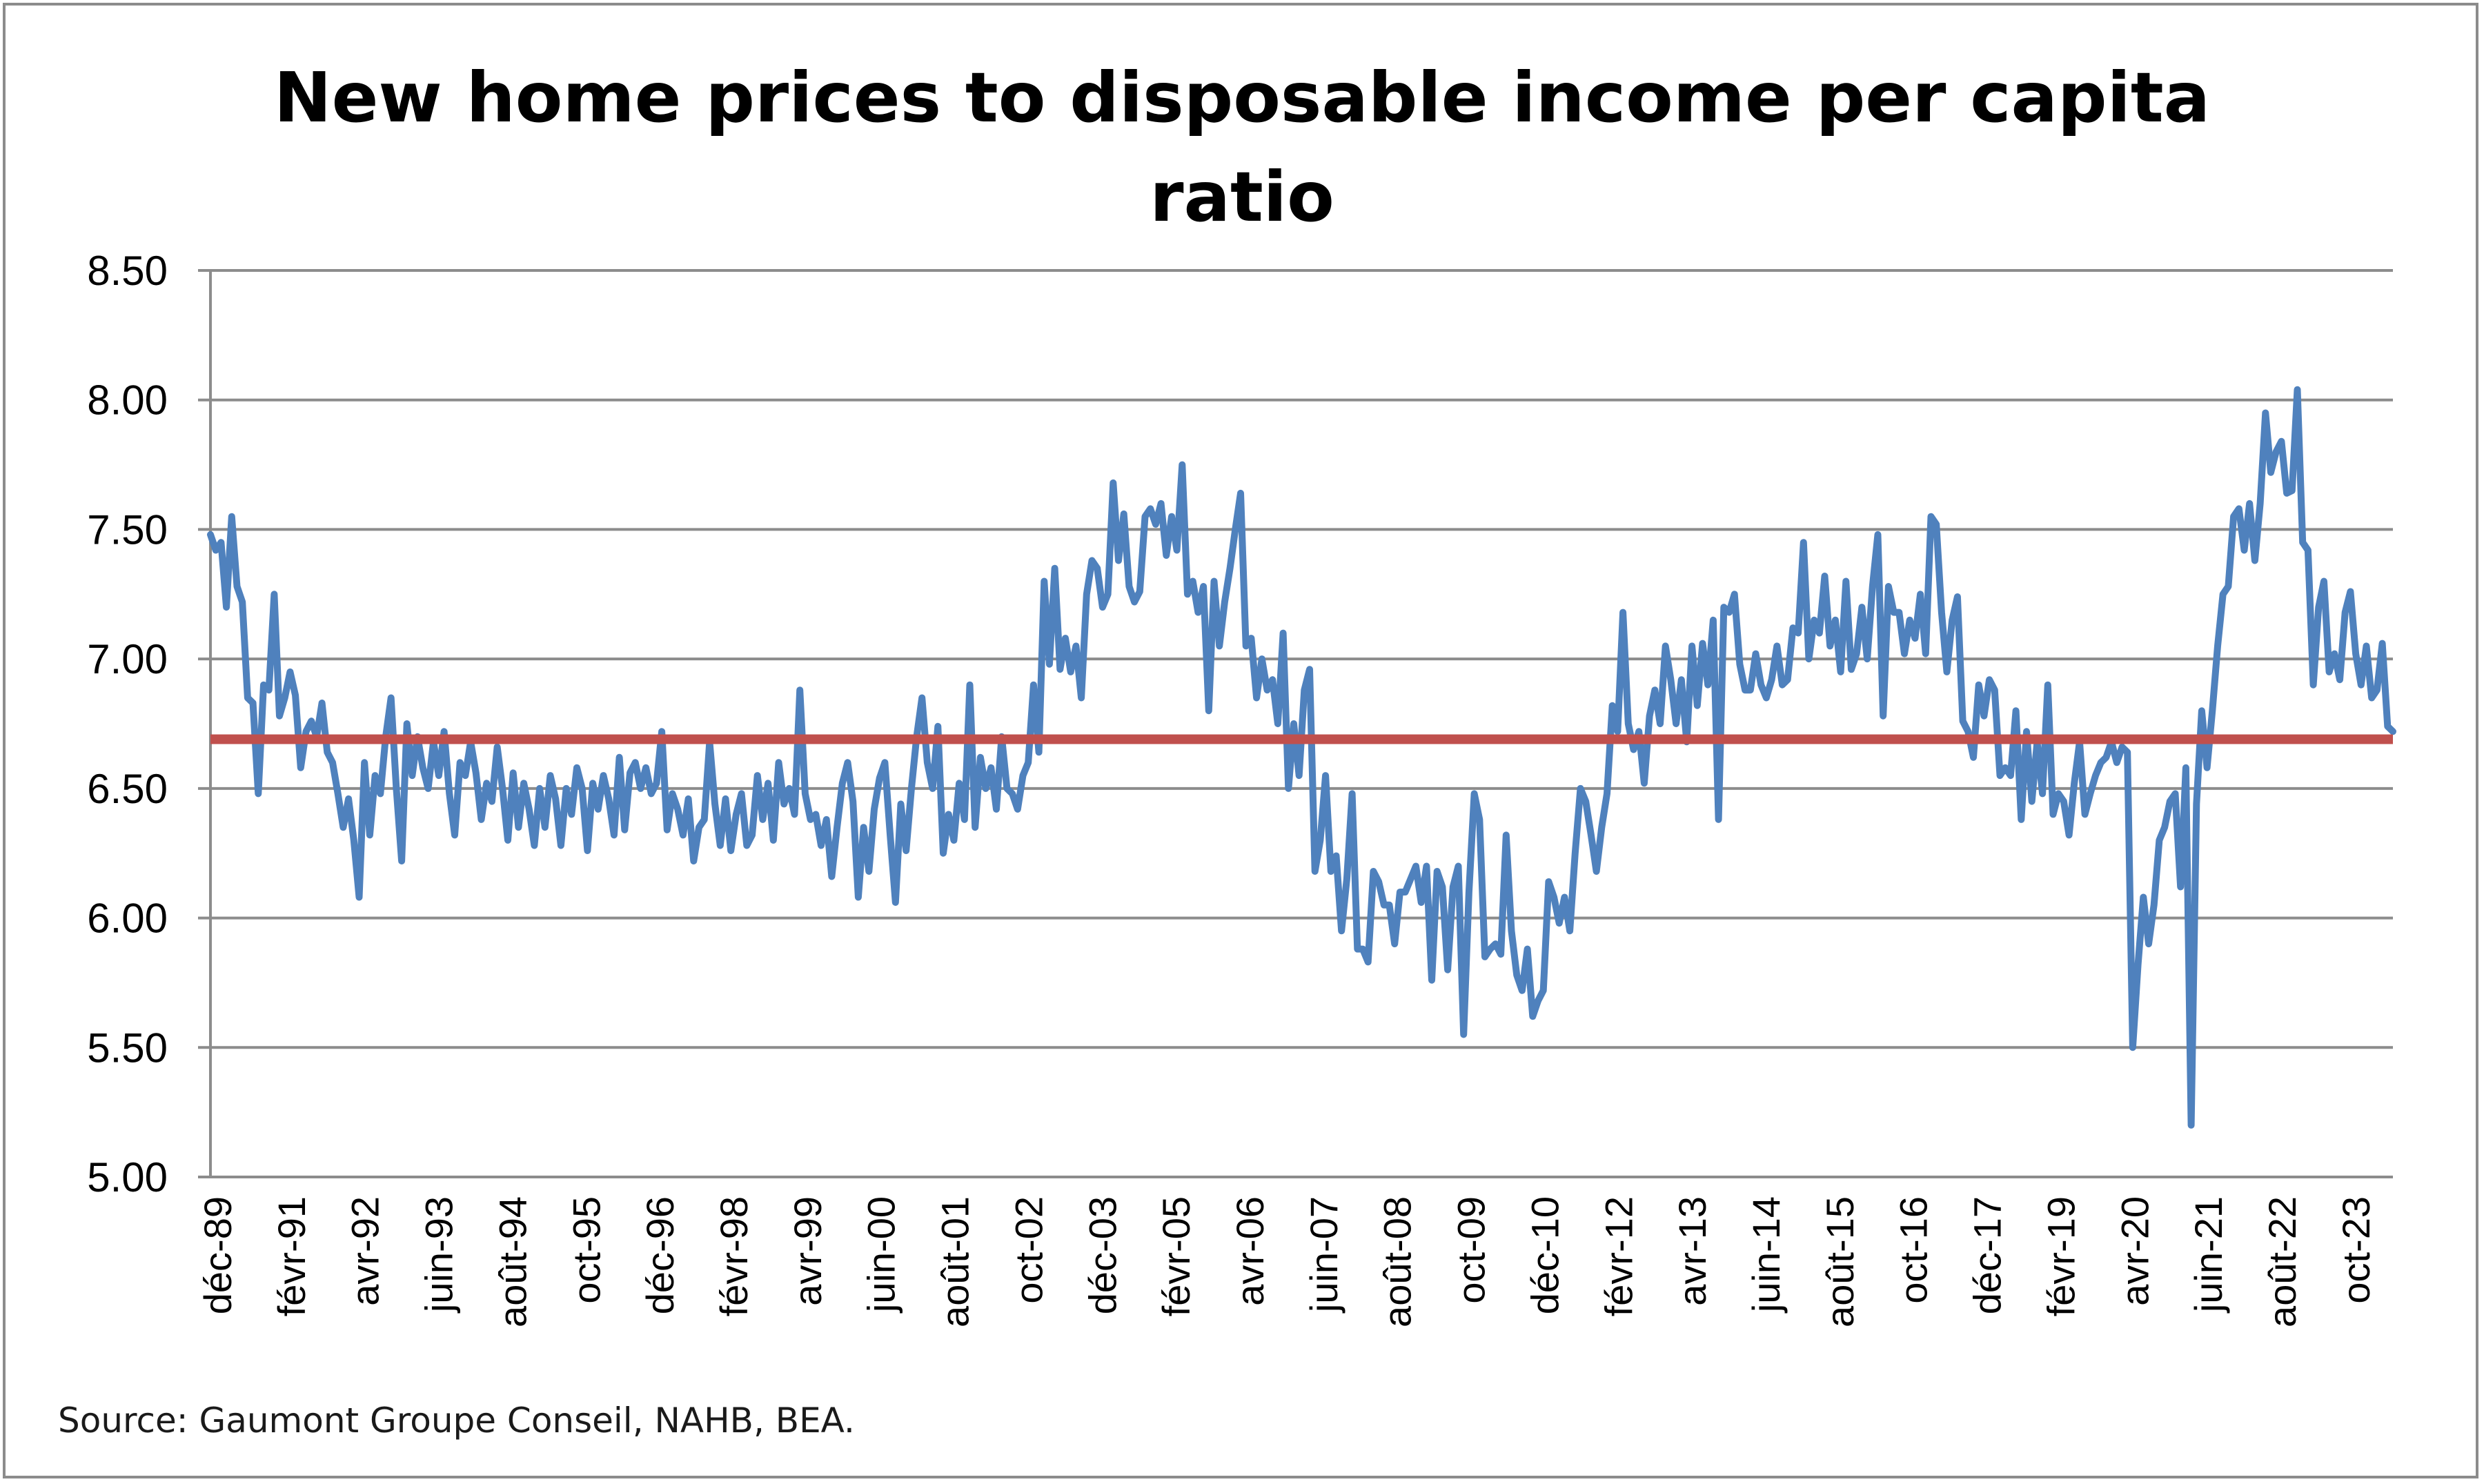  What do you see at coordinates (439, 1255) in the screenshot?
I see `x-tick-label: juin-93` at bounding box center [439, 1255].